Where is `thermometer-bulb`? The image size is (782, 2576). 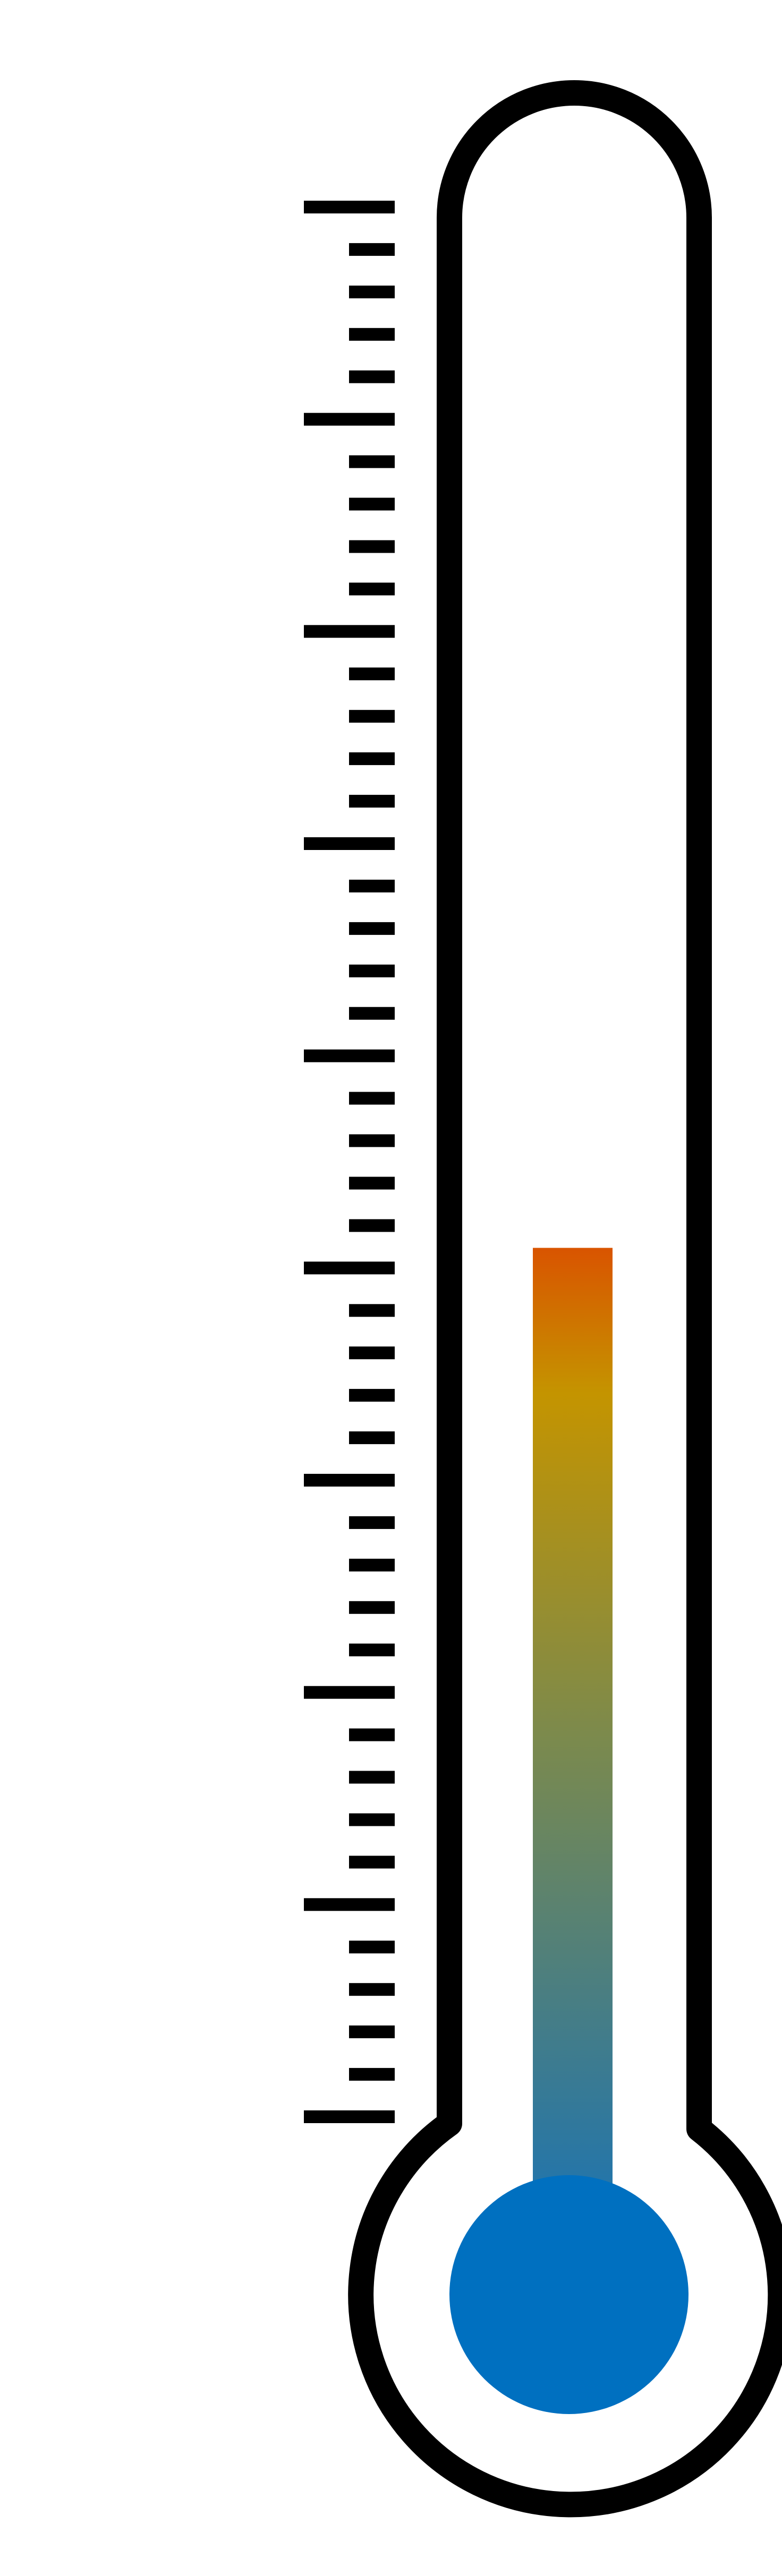
thermometer-bulb is located at coordinates (568, 2294).